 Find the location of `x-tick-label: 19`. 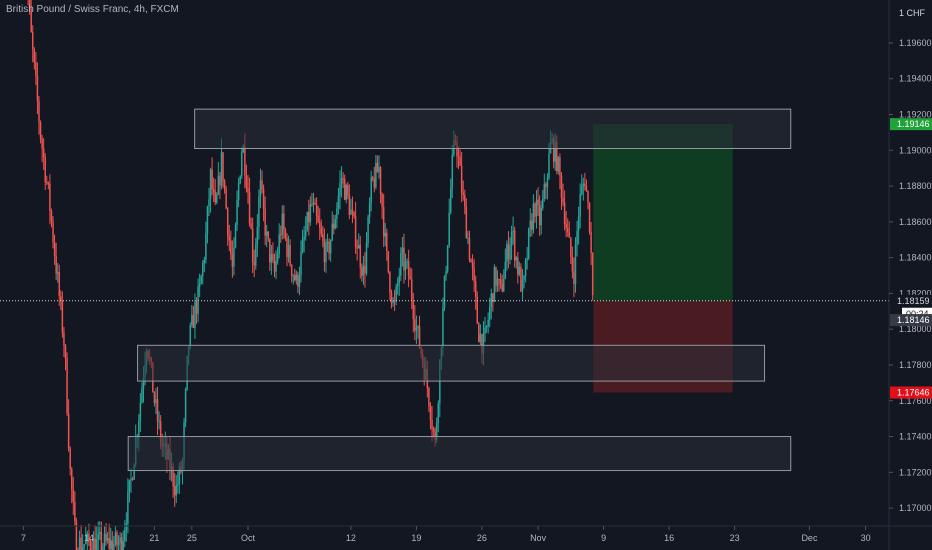

x-tick-label: 19 is located at coordinates (416, 538).